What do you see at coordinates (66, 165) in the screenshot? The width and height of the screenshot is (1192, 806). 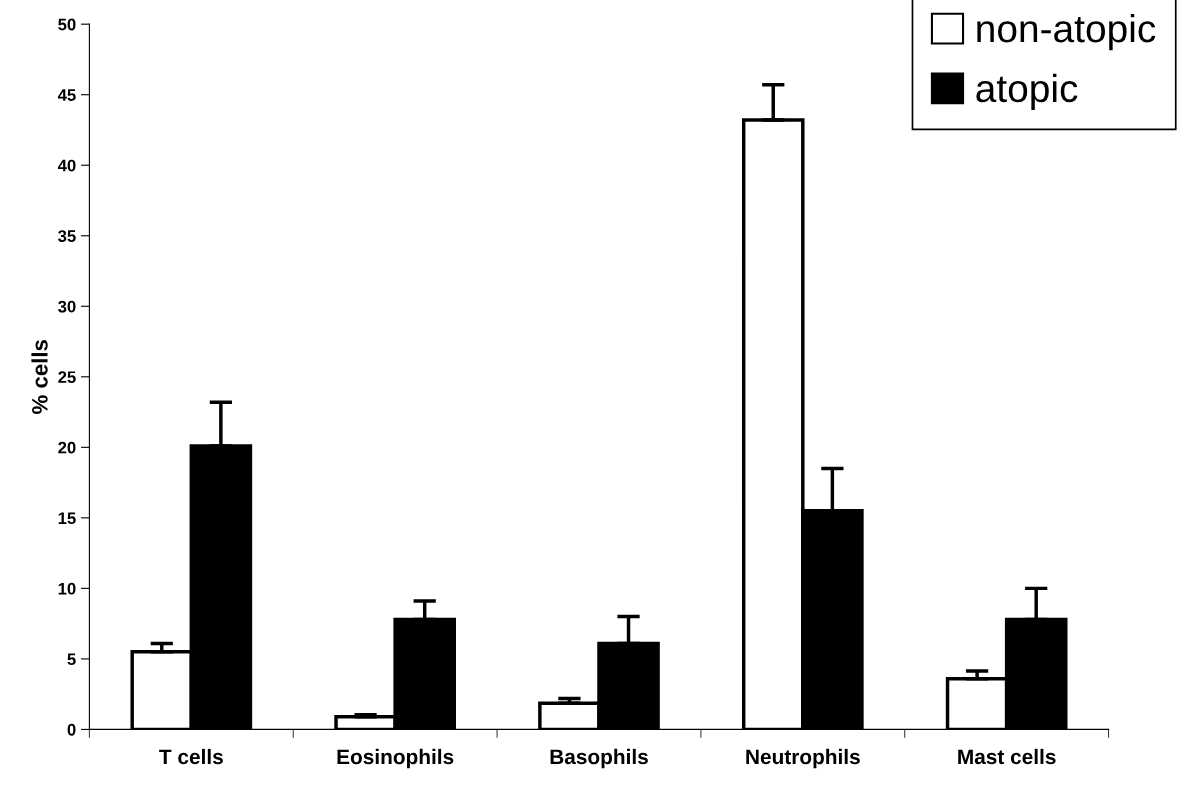 I see `y-tick-label: 40` at bounding box center [66, 165].